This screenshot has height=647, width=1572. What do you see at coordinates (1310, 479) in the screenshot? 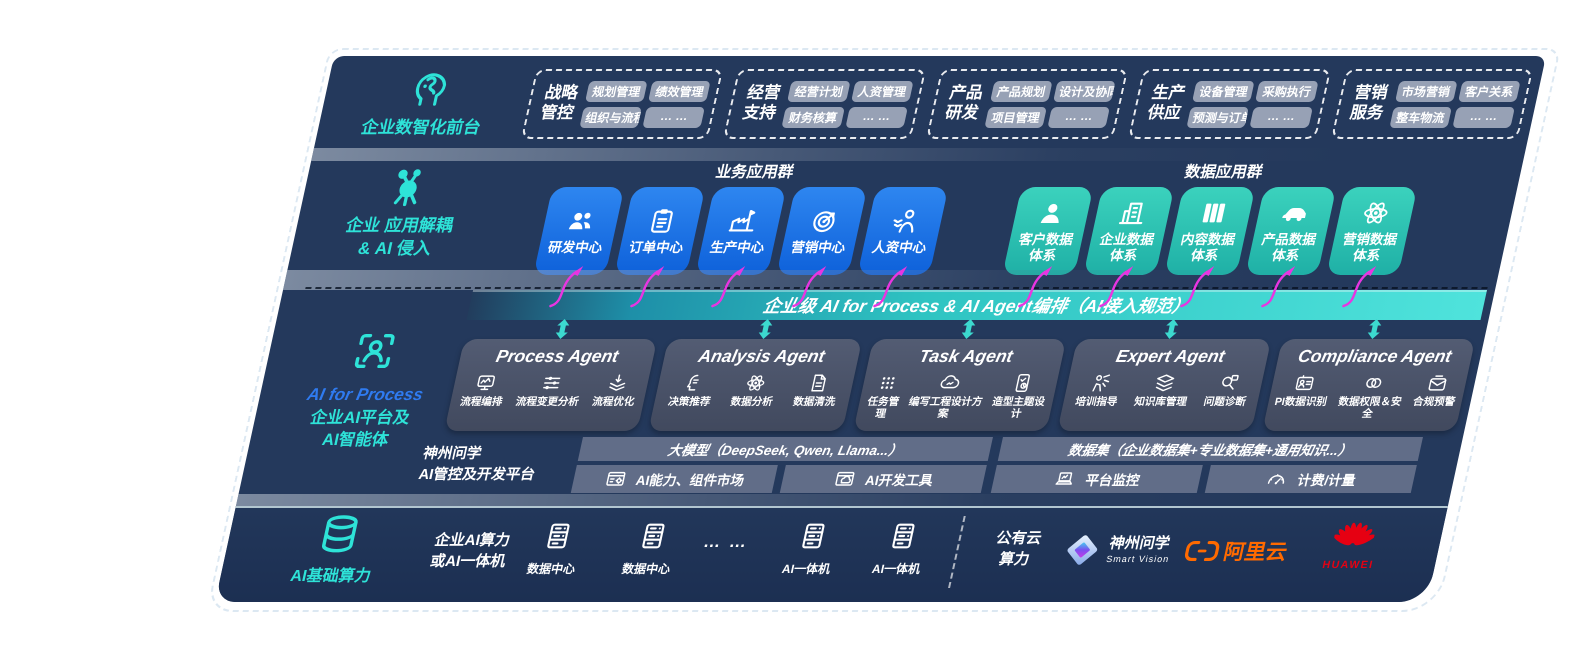
I see `cell-billing: 计费/计量` at bounding box center [1310, 479].